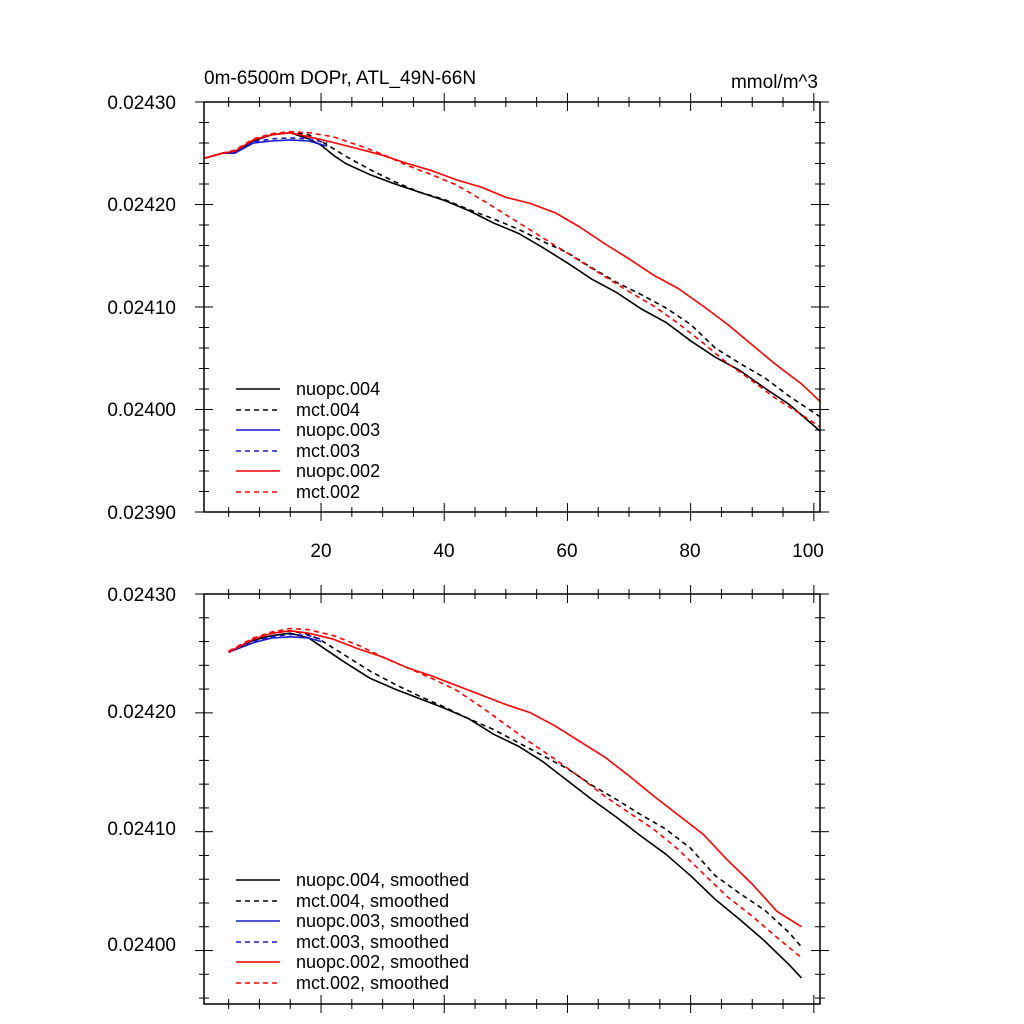  Describe the element at coordinates (338, 389) in the screenshot. I see `legend-label: nuopc.004` at that location.